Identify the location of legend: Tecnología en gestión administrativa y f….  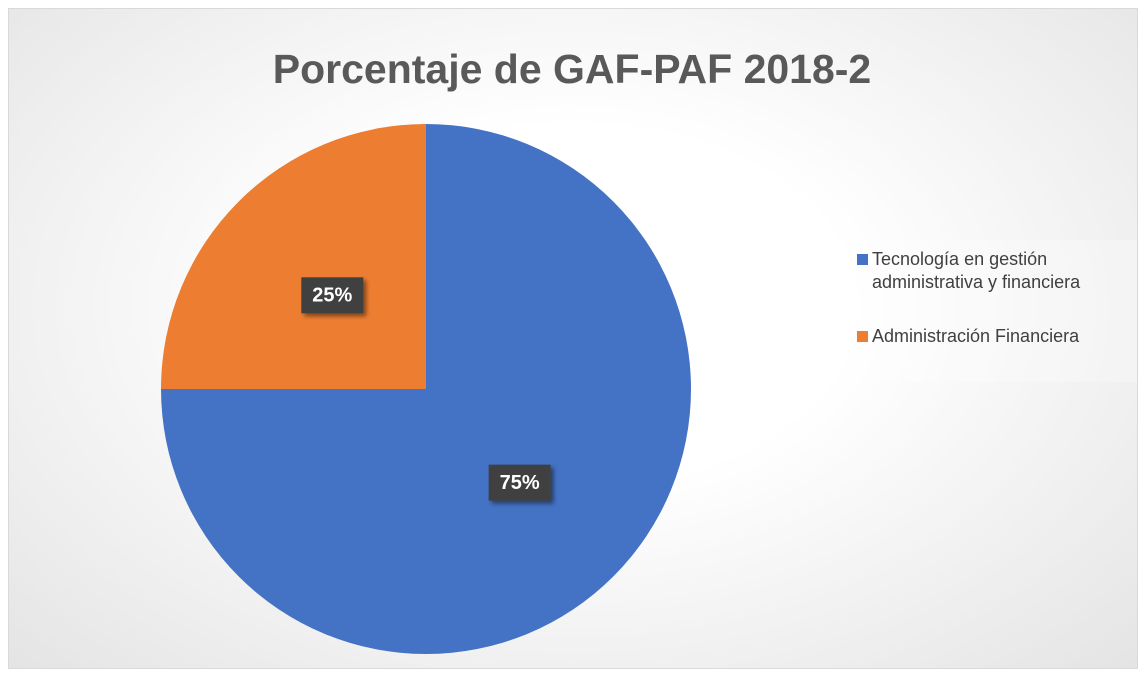
(991, 311).